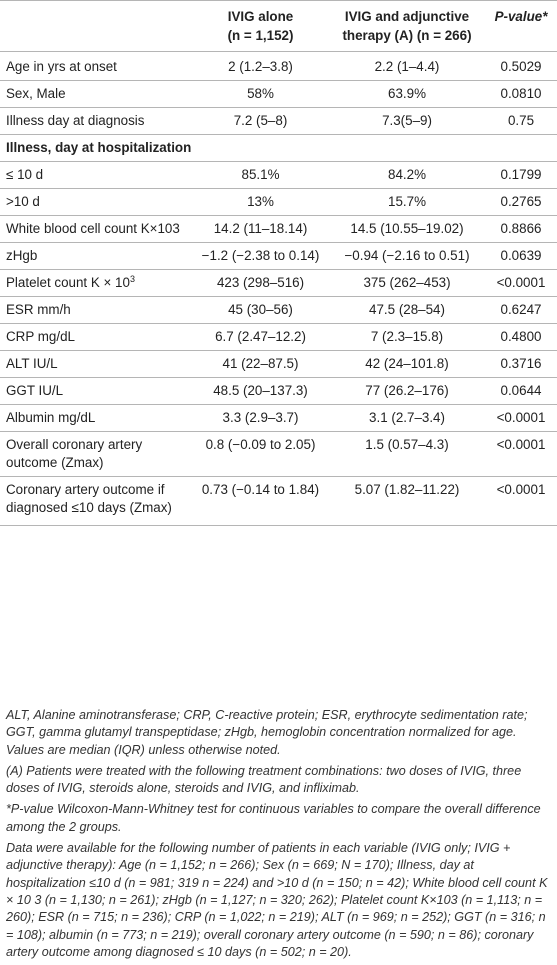 The width and height of the screenshot is (557, 965). I want to click on p-value: 0.0810, so click(521, 94).